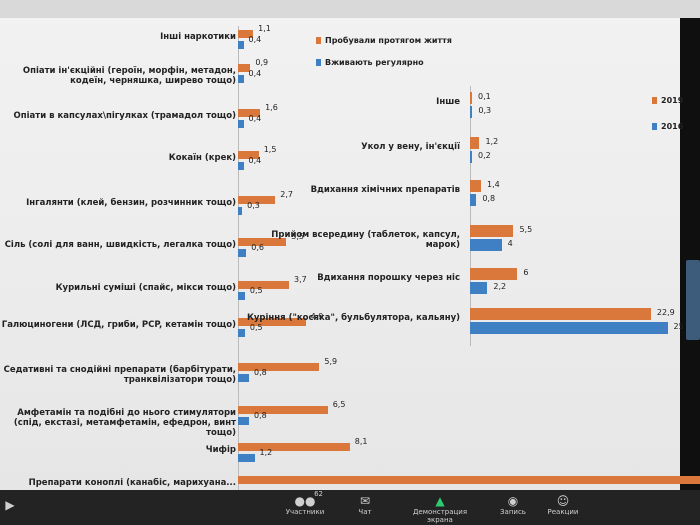 This screenshot has width=700, height=525. What do you see at coordinates (361, 441) in the screenshot?
I see `value-label: 8,1` at bounding box center [361, 441].